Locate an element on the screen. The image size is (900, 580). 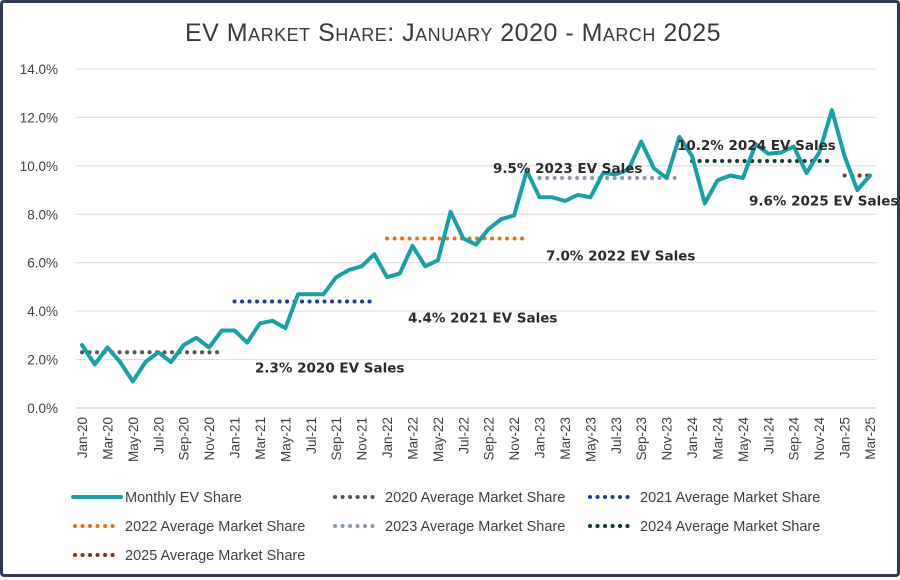
legend-label: Monthly EV Share is located at coordinates (183, 498).